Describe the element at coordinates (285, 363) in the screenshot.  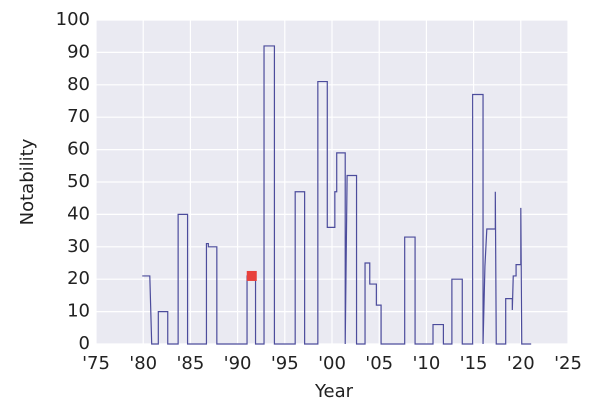
I see `x-tick-label: '95` at that location.